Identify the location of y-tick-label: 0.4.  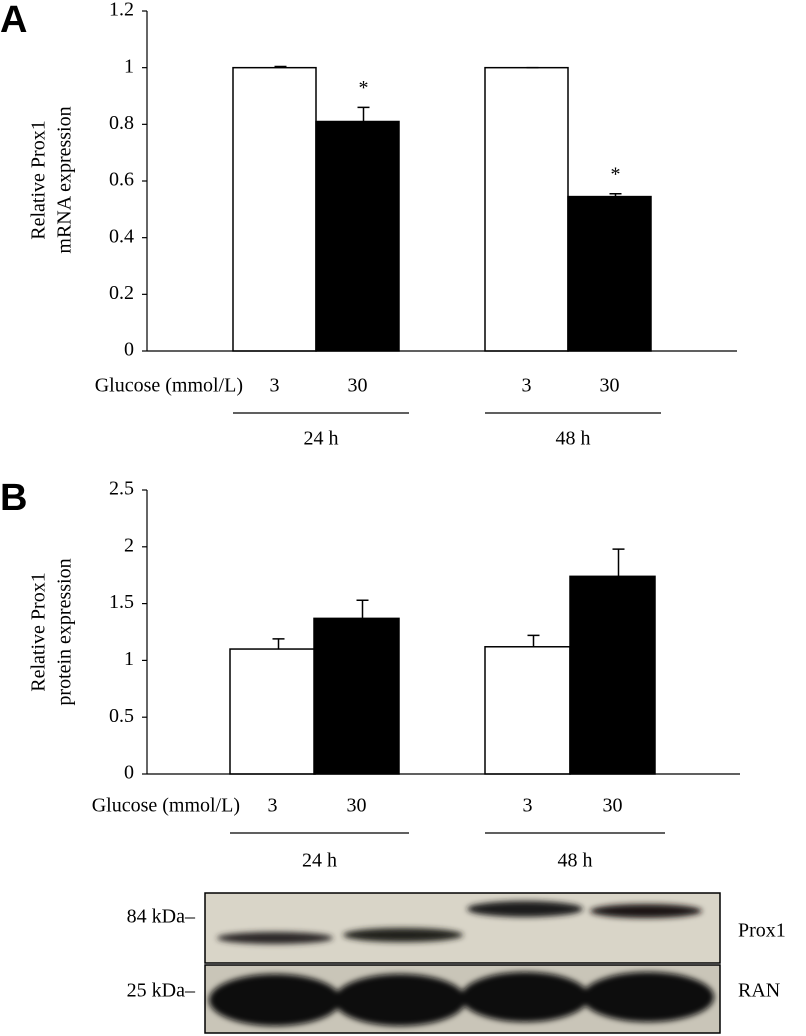
(121, 236).